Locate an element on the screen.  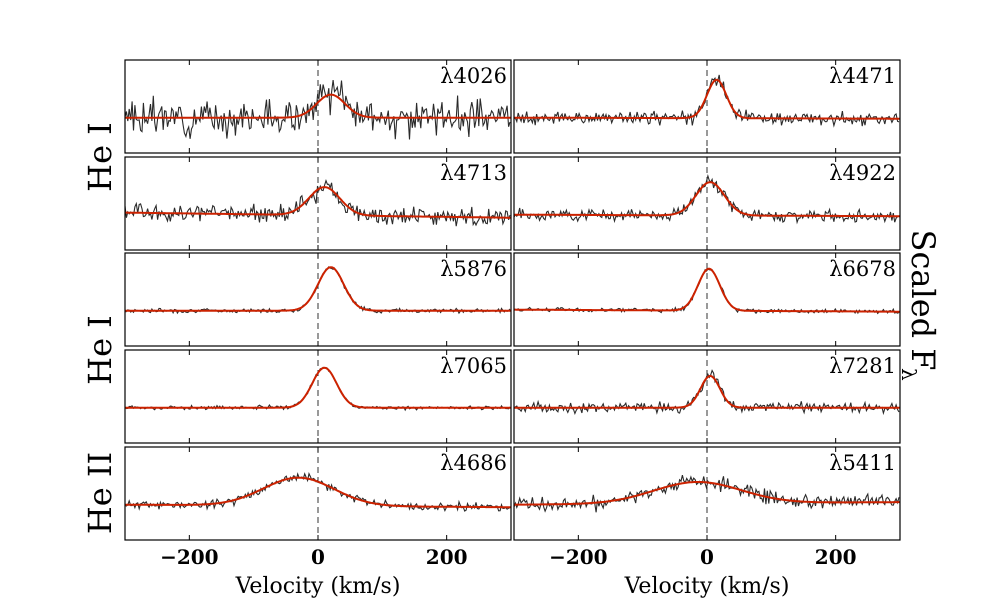
y-axis-label-subscript: λ is located at coordinates (909, 374).